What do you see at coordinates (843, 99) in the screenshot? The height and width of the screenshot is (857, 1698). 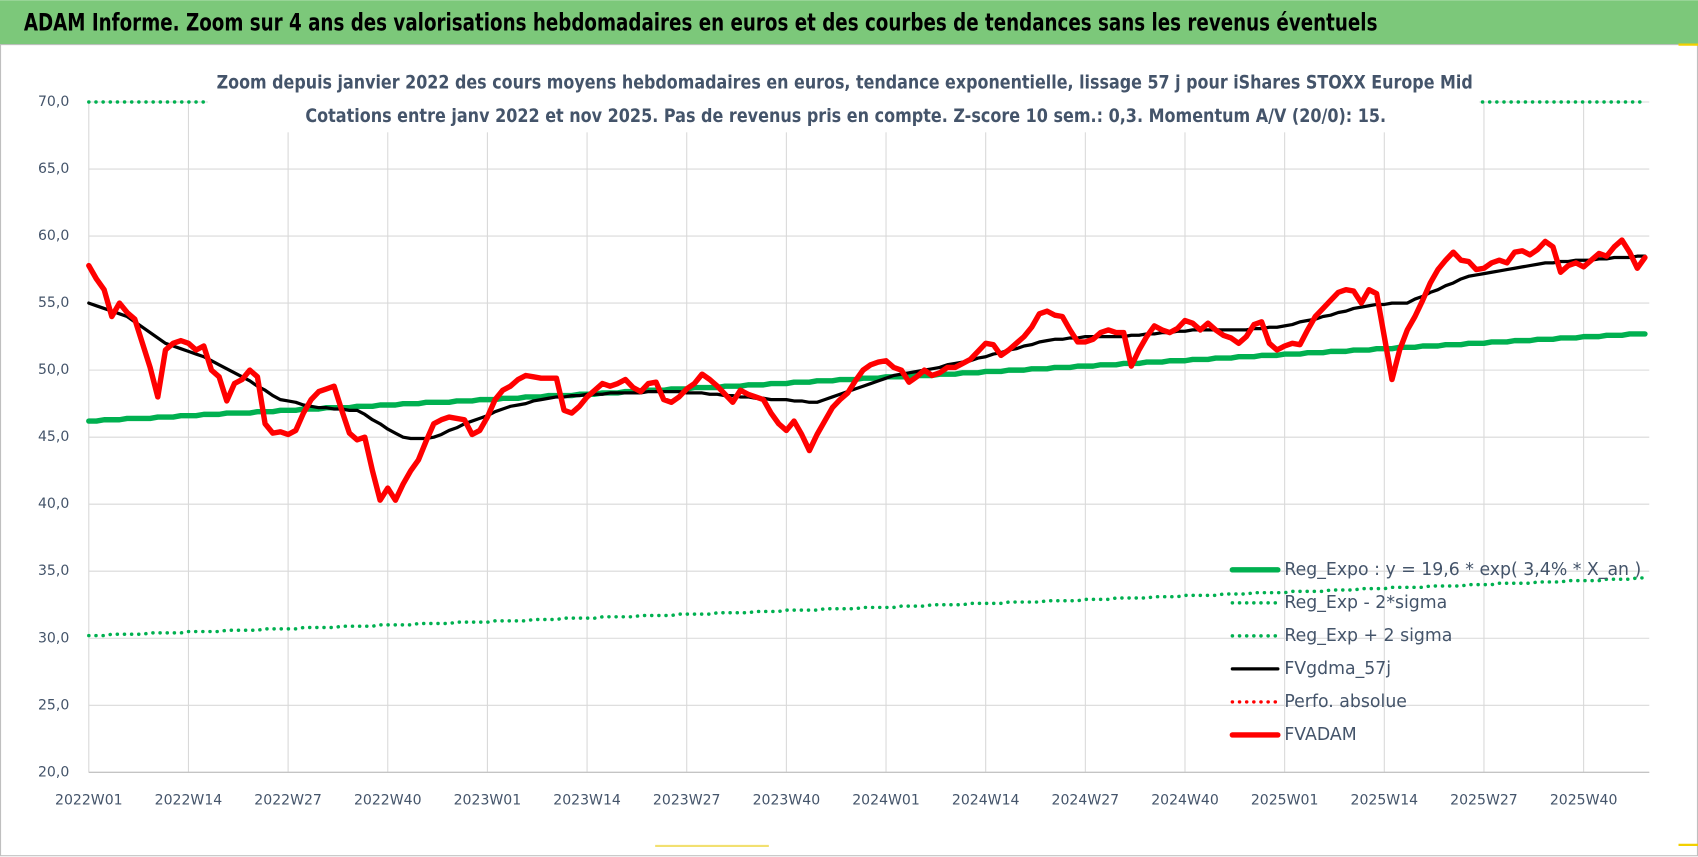 I see `subtitle-background` at bounding box center [843, 99].